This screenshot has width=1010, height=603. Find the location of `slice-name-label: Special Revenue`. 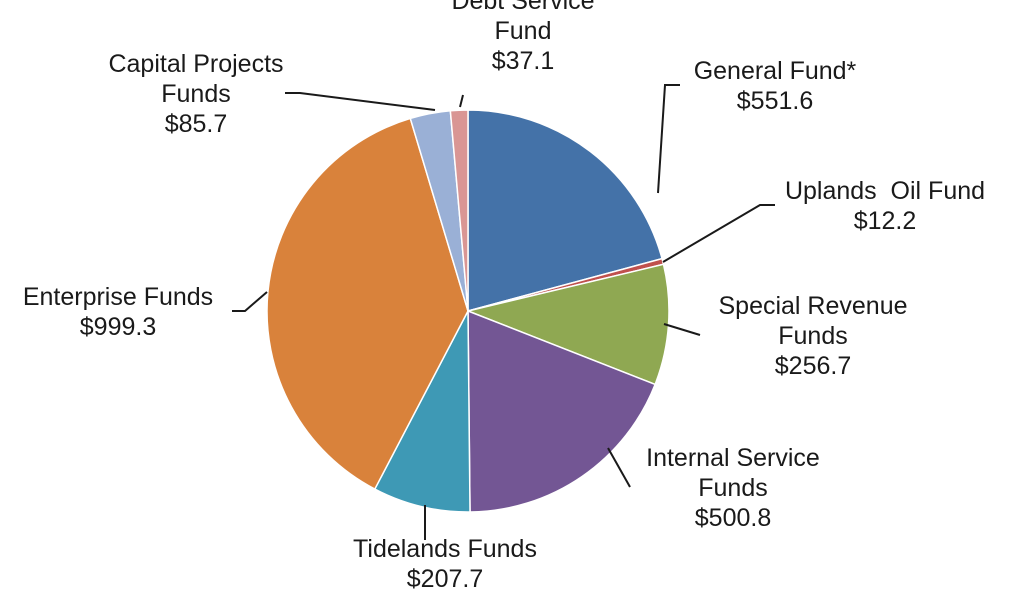

slice-name-label: Special Revenue is located at coordinates (812, 306).